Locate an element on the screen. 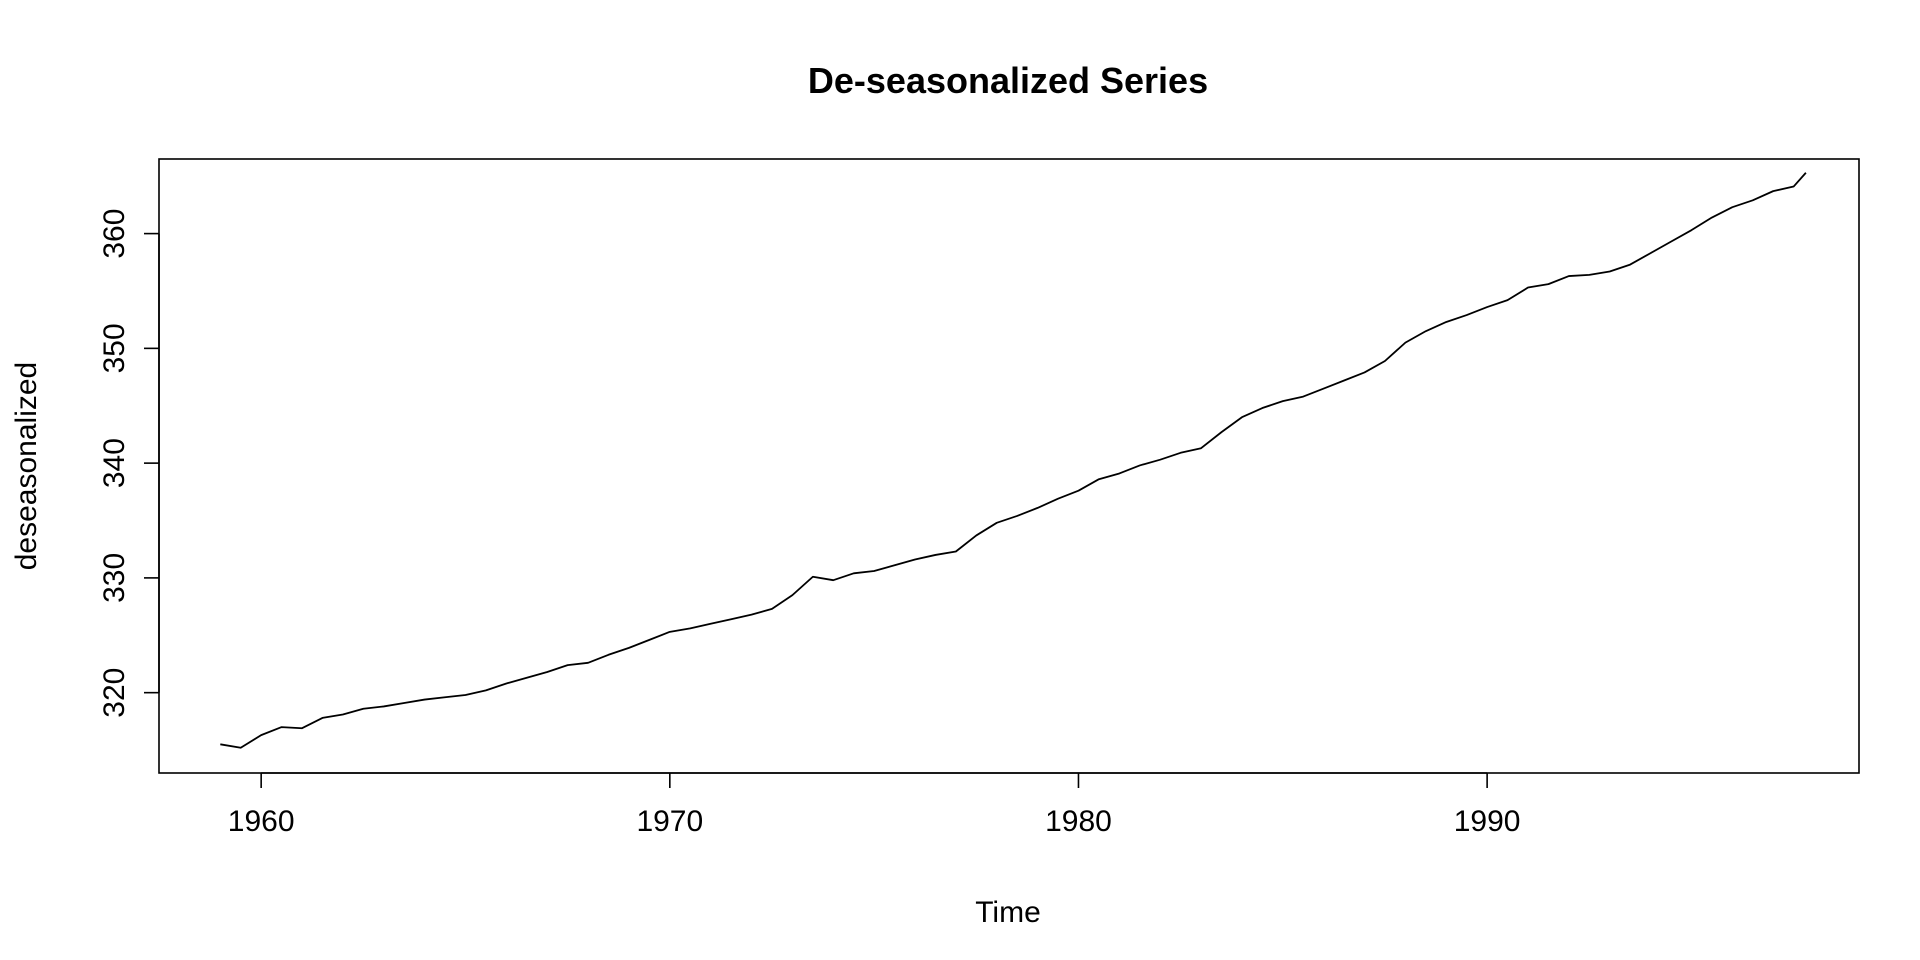 The image size is (1920, 960). x-tick-label: 1990 is located at coordinates (1487, 821).